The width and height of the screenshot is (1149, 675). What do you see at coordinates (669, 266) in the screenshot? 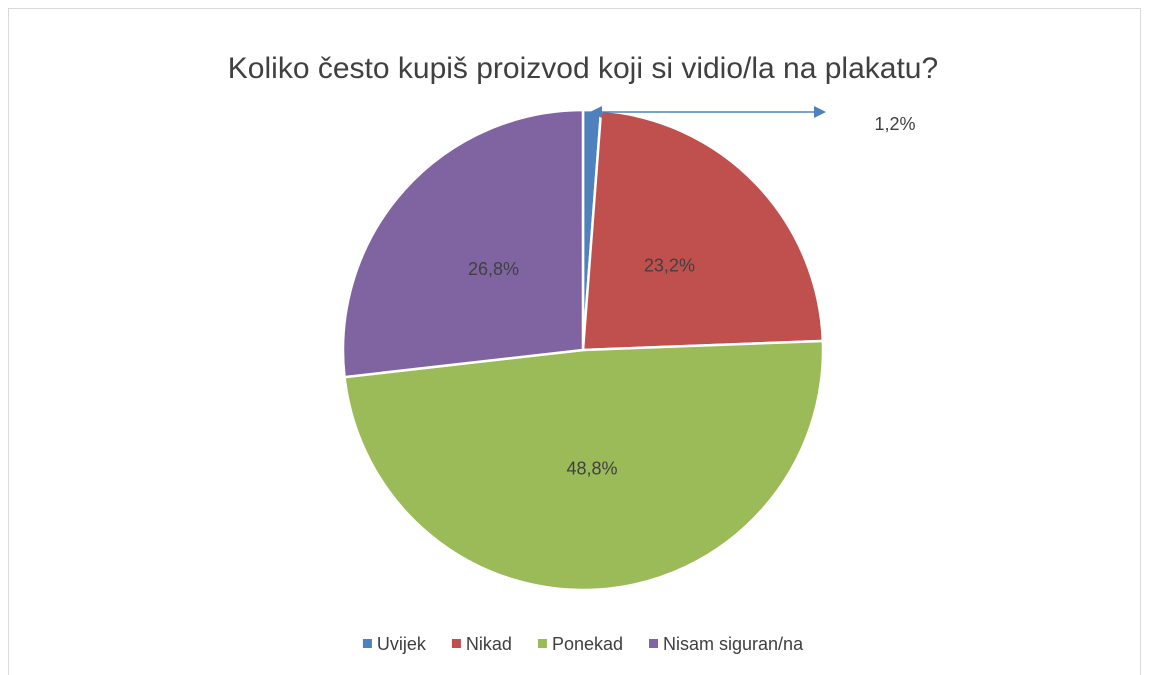
I see `data-label: 23,2%` at bounding box center [669, 266].